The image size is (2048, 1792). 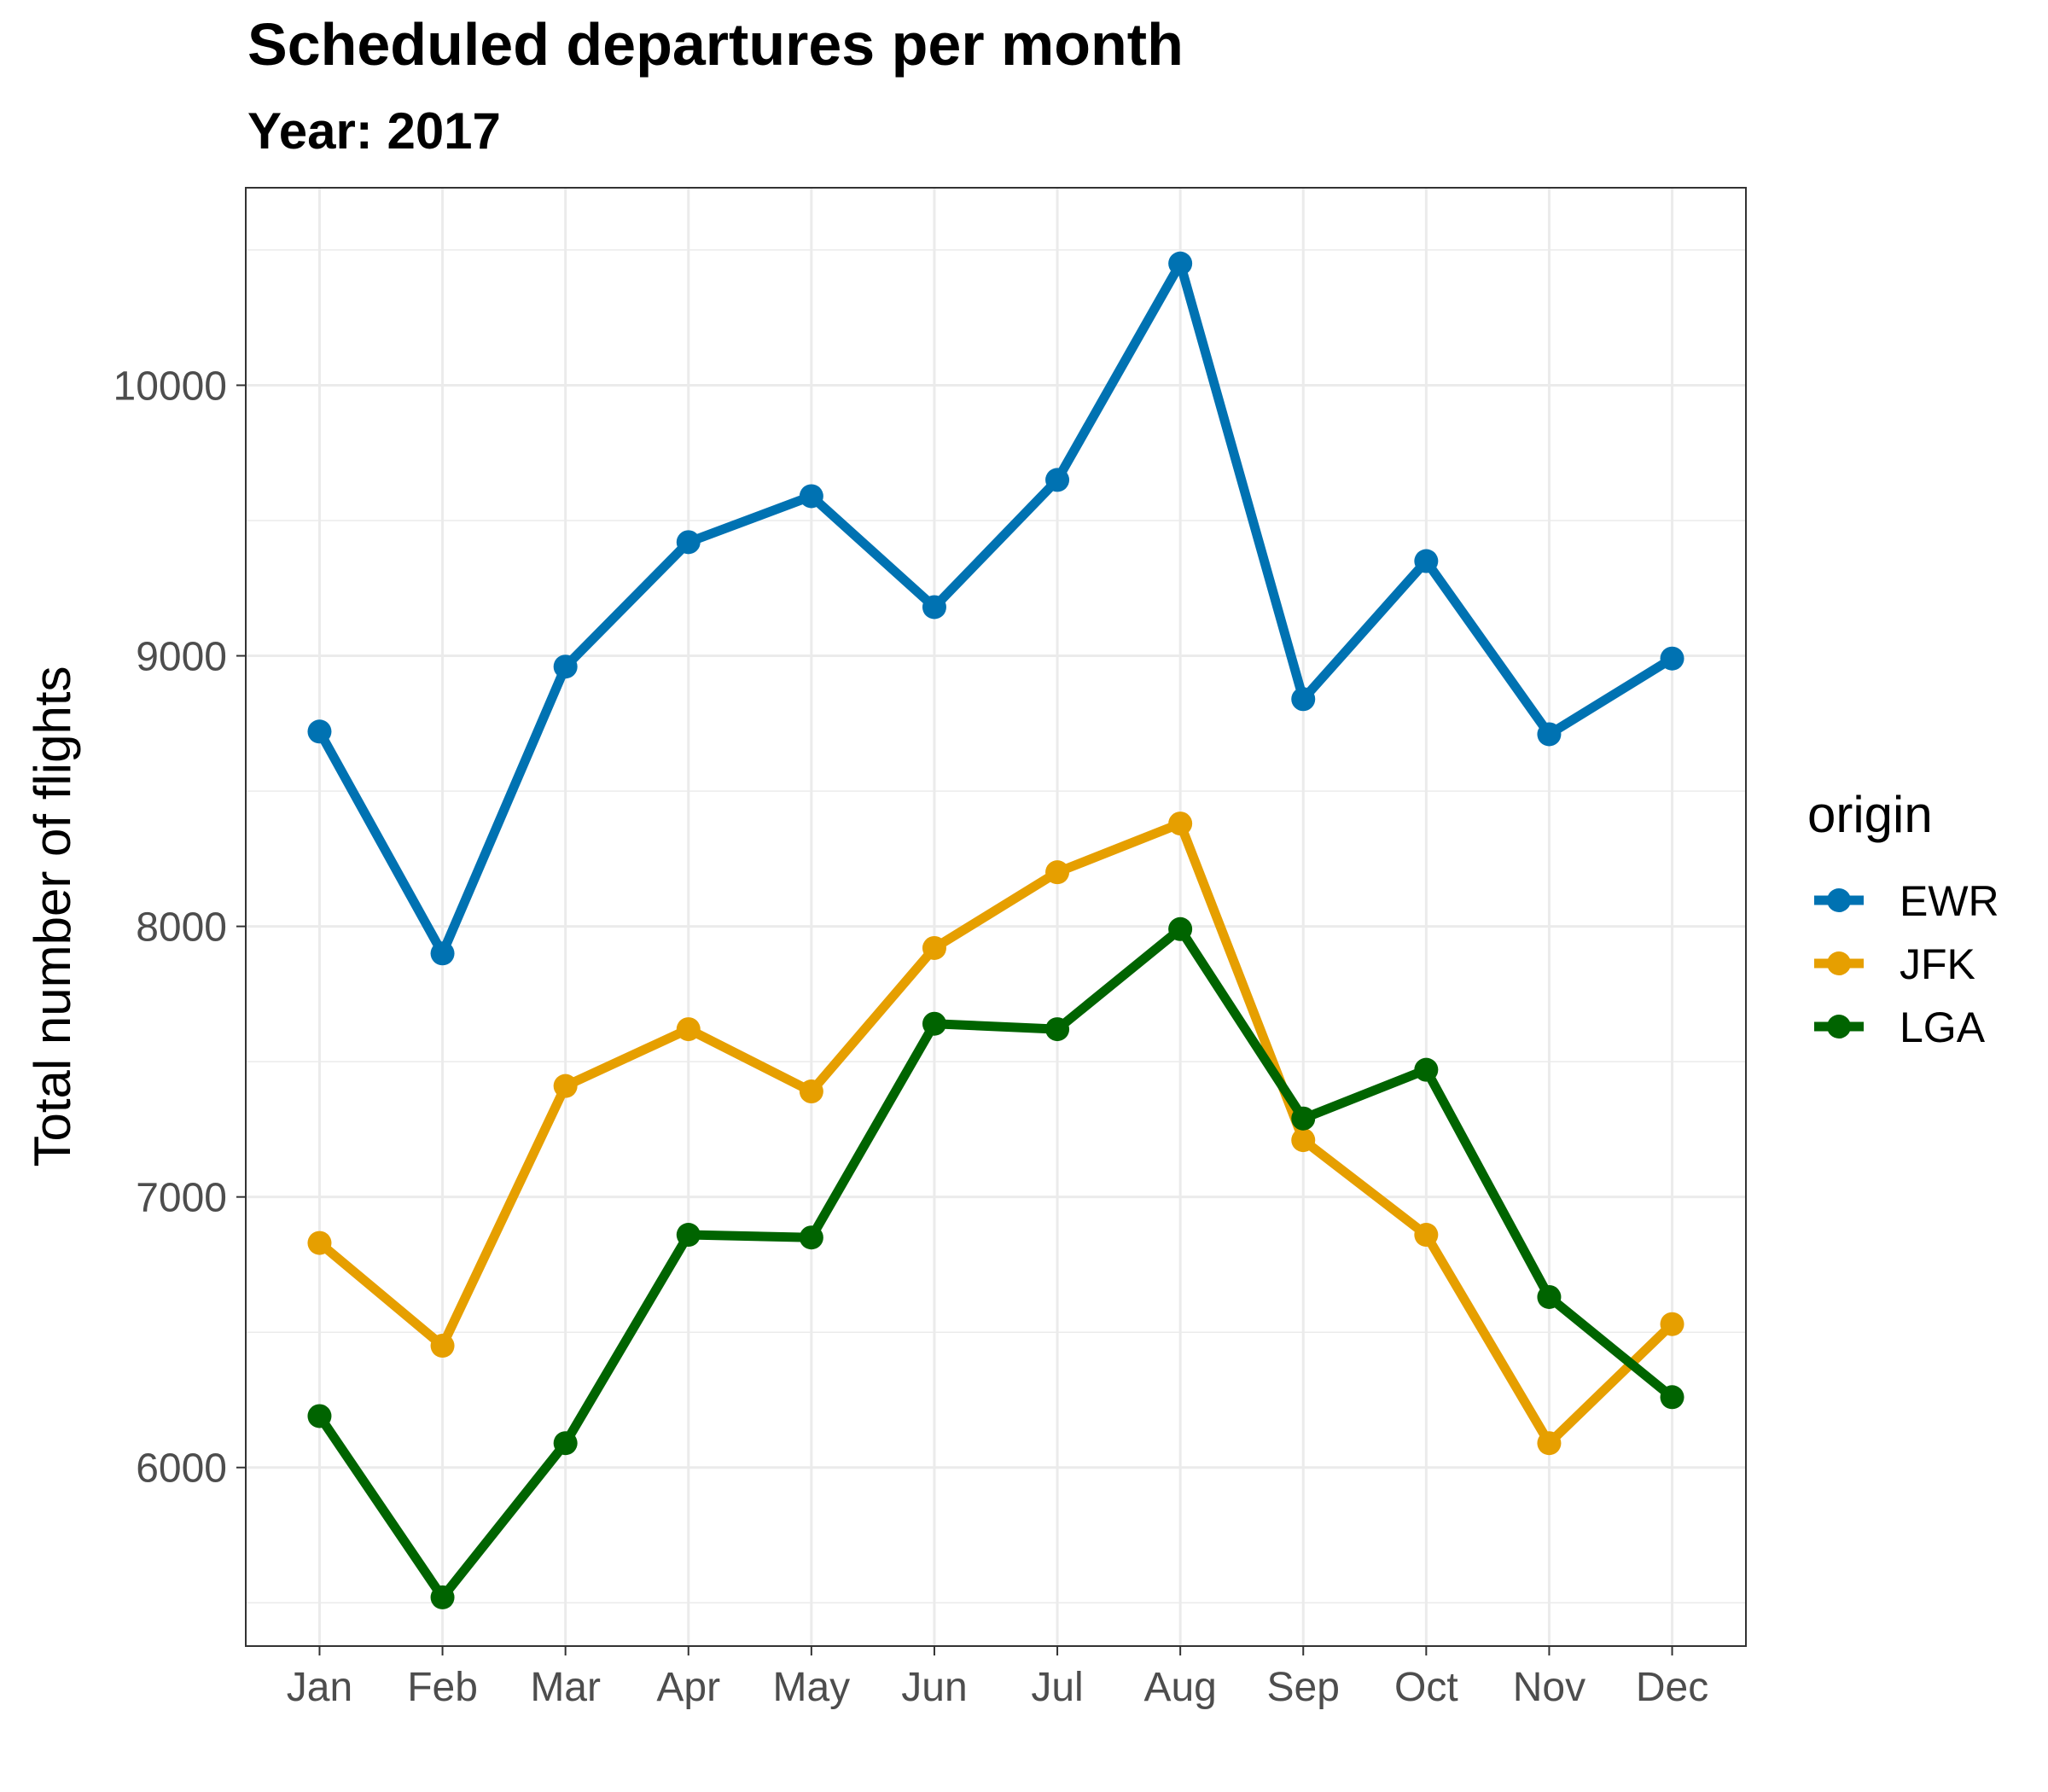 I want to click on x-tick-label: Jan, so click(x=319, y=1687).